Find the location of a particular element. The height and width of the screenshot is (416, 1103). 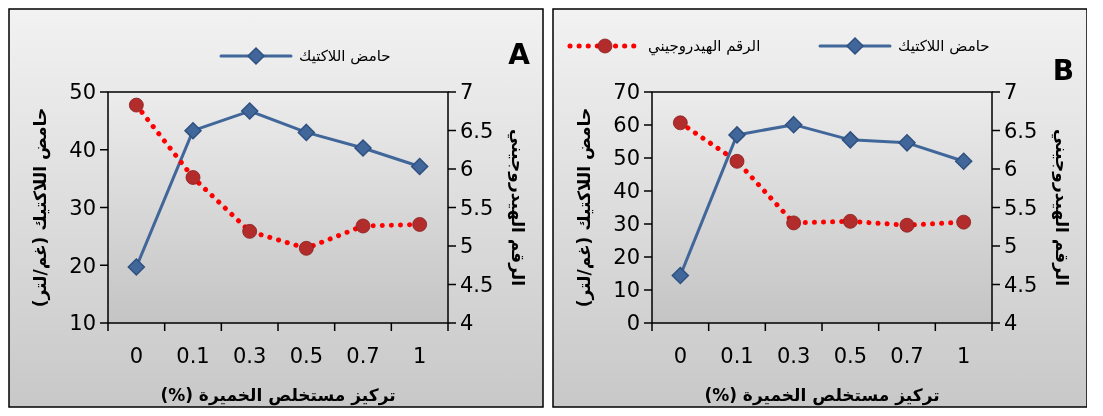

text: A is located at coordinates (519, 54).